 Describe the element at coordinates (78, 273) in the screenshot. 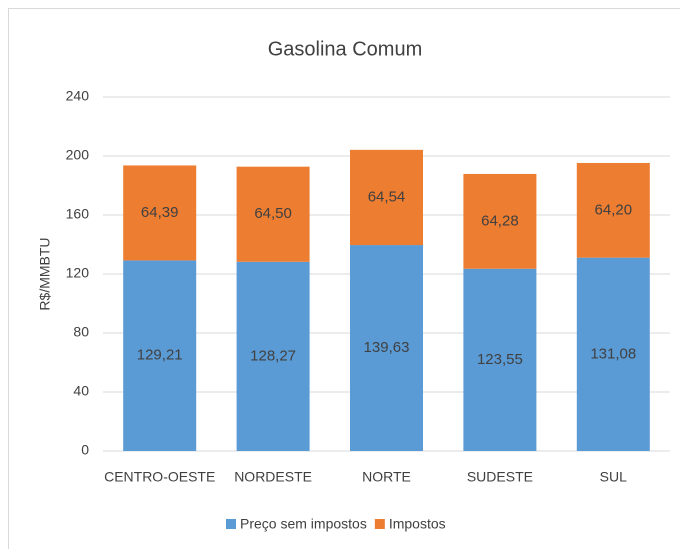

I see `y-tick-label: 120` at that location.